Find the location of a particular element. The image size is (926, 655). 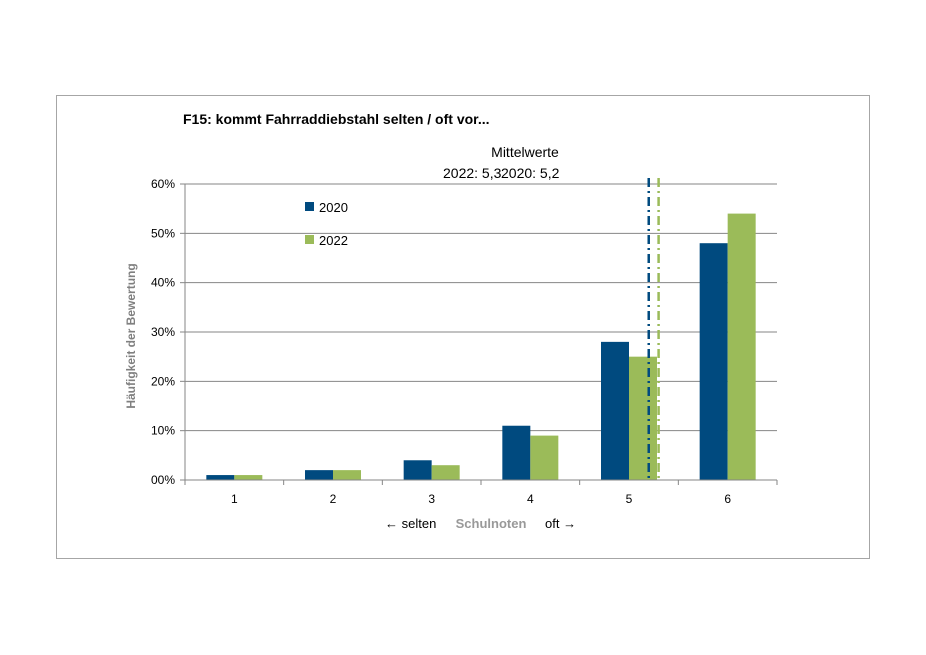

x-tick-label: 6 is located at coordinates (727, 499).